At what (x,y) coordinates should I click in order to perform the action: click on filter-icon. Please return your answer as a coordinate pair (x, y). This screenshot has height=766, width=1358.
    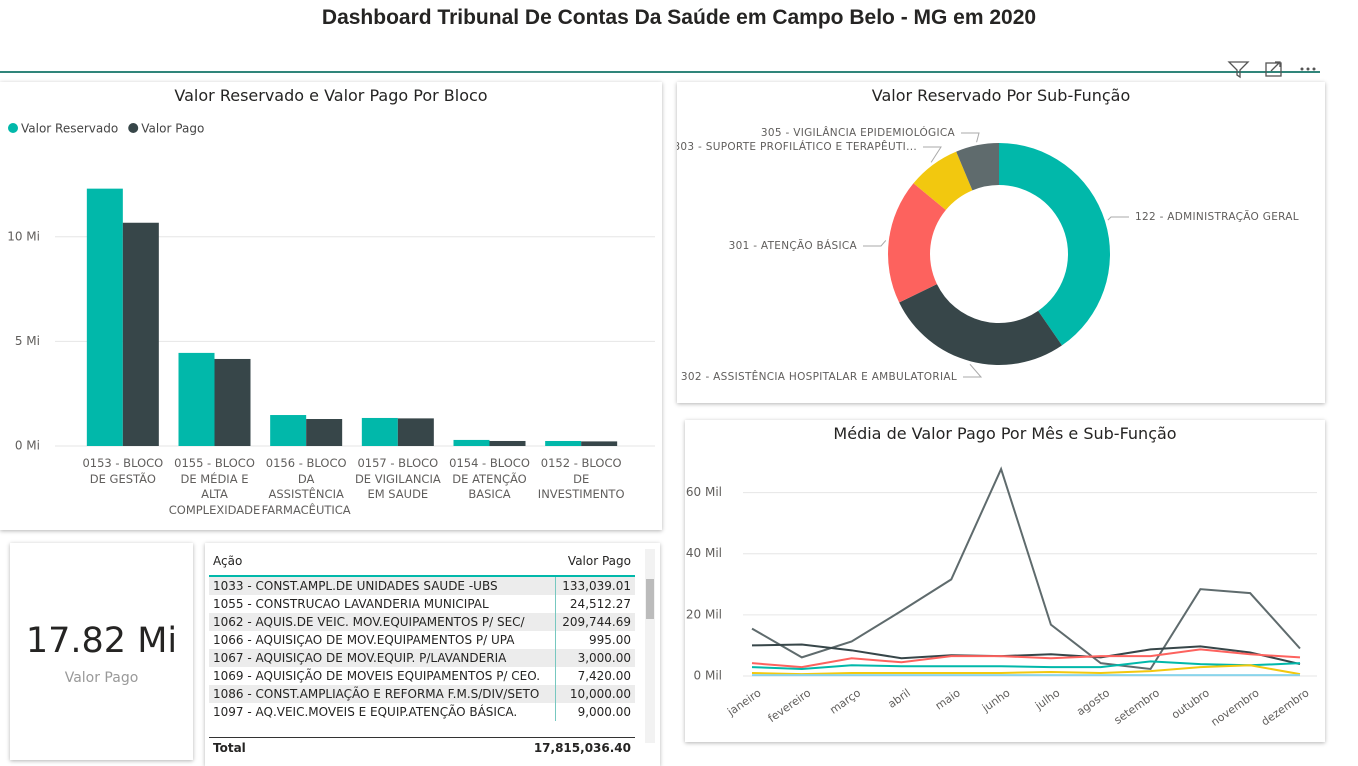
    Looking at the image, I should click on (1238, 70).